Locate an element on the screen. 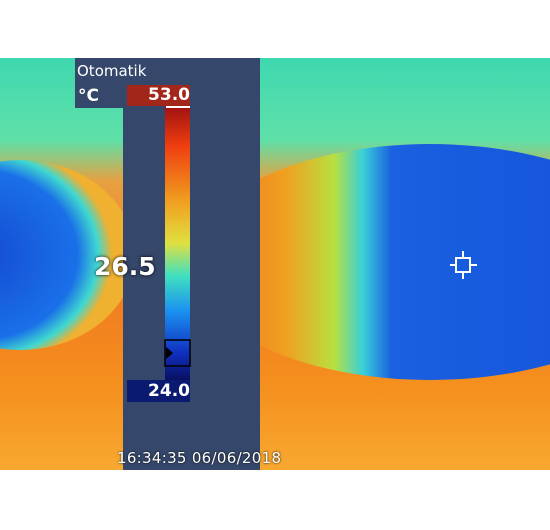 The width and height of the screenshot is (550, 530). scale-max: 53.0 is located at coordinates (158, 95).